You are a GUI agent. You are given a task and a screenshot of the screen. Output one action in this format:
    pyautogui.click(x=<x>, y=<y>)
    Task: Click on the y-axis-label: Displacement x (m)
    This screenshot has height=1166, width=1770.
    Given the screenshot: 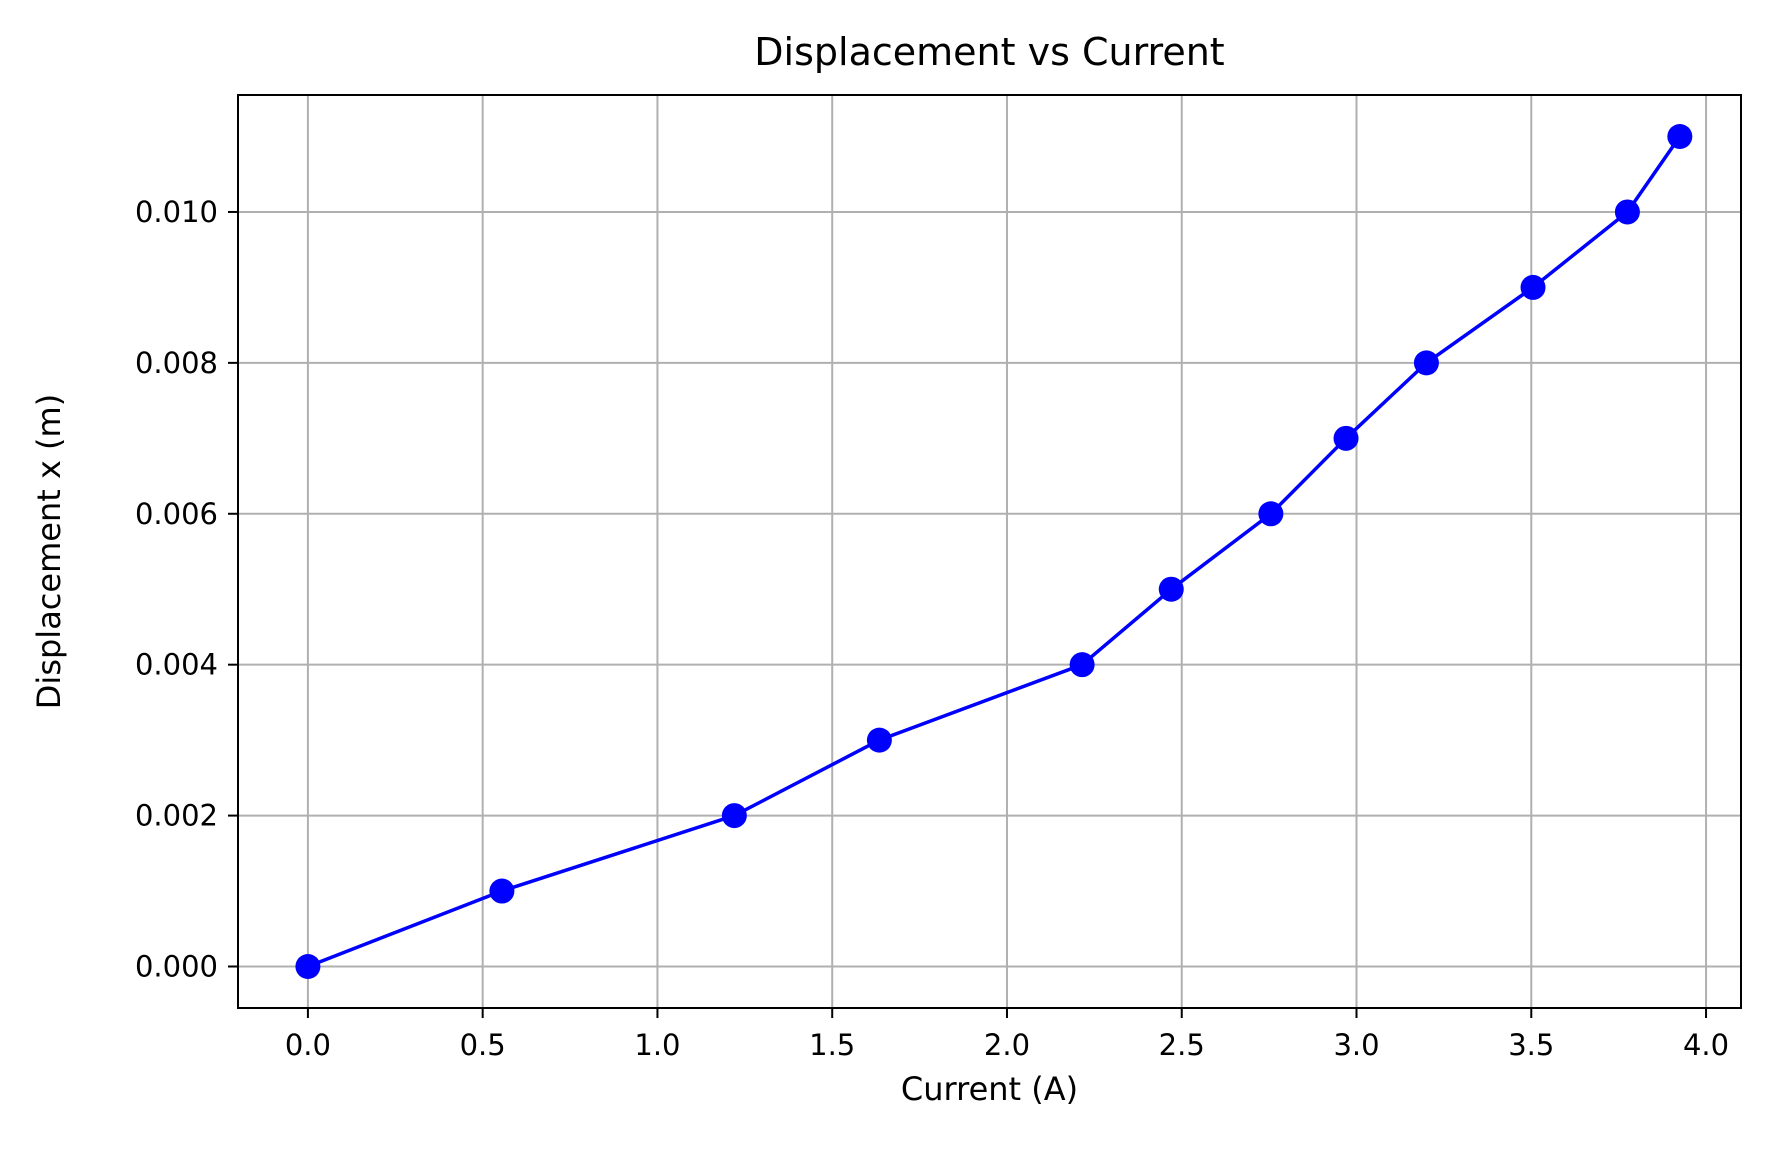 What is the action you would take?
    pyautogui.click(x=49, y=551)
    